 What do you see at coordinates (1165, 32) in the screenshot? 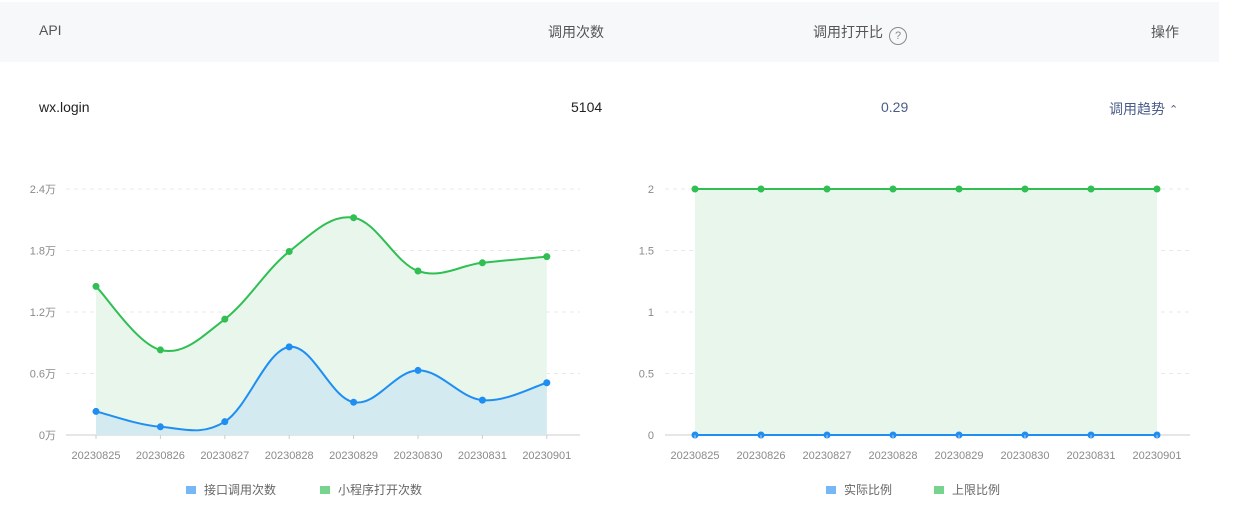
I see `header-operation: 操作` at bounding box center [1165, 32].